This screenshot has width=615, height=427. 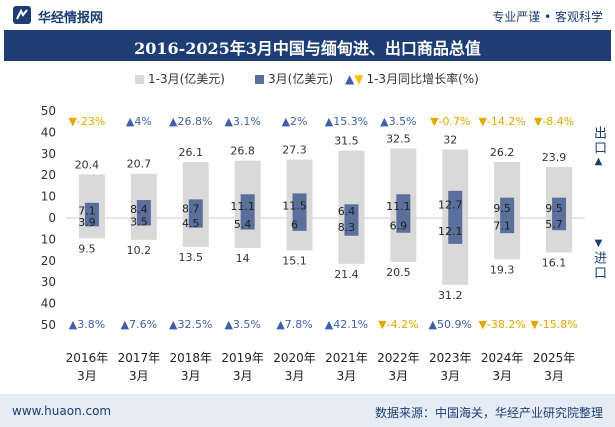 What do you see at coordinates (346, 121) in the screenshot?
I see `export-growth-label: ▲15.3%` at bounding box center [346, 121].